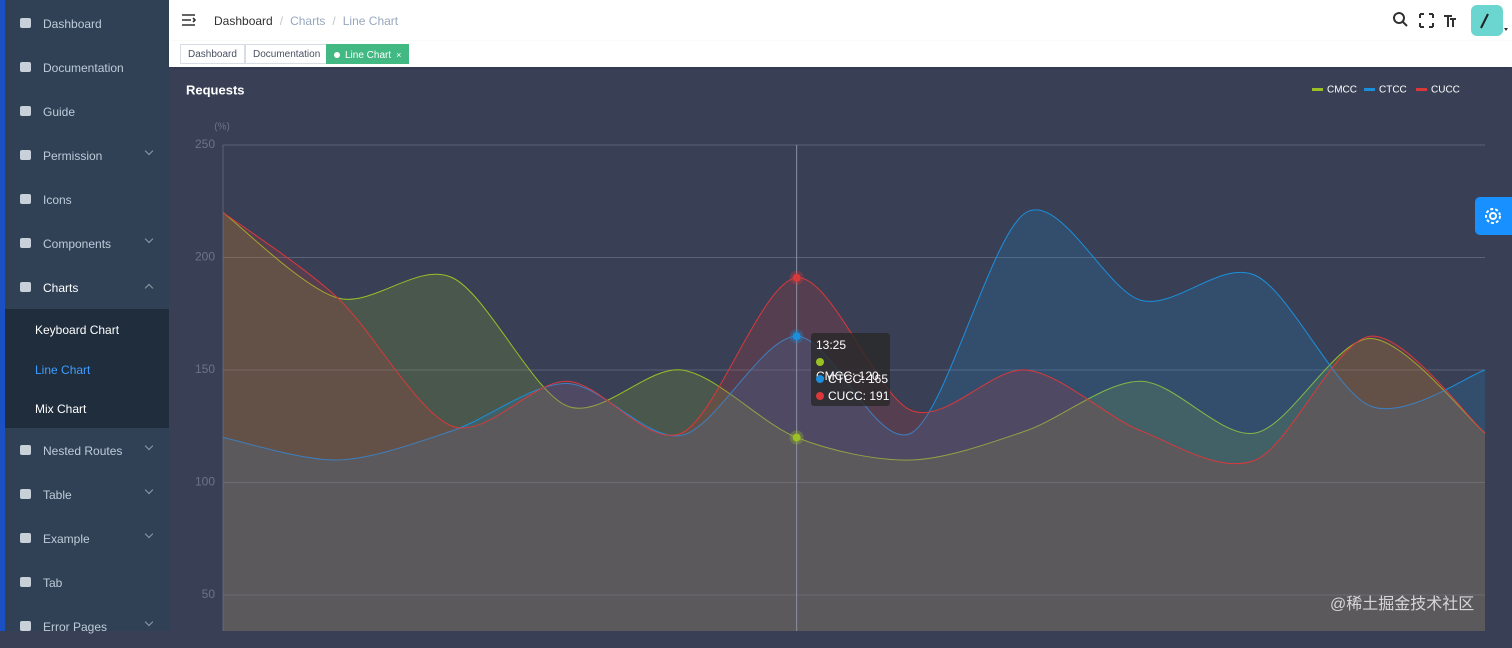 Image resolution: width=1512 pixels, height=648 pixels. What do you see at coordinates (1493, 216) in the screenshot?
I see `settings-button` at bounding box center [1493, 216].